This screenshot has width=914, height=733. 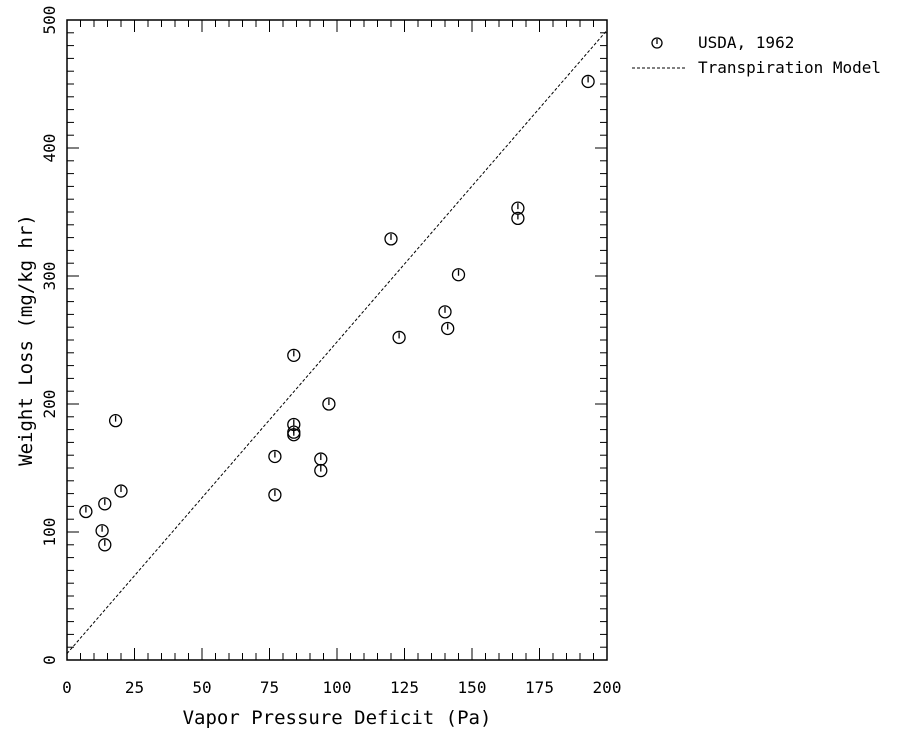 What do you see at coordinates (789, 67) in the screenshot?
I see `legend-label-model: Transpiration Model` at bounding box center [789, 67].